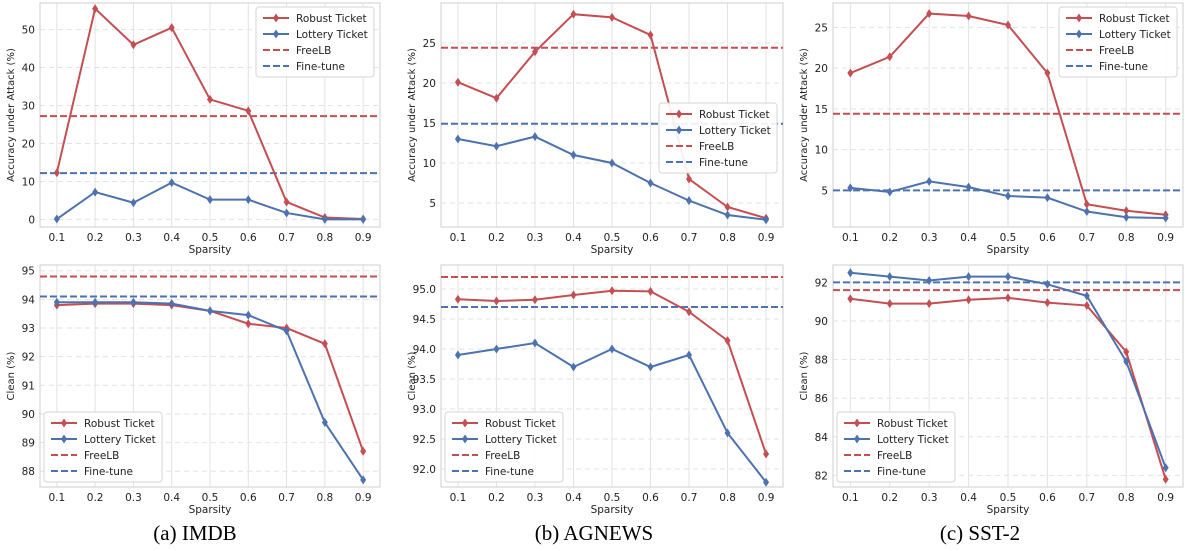  I want to click on y-tick-label: 94.5, so click(424, 320).